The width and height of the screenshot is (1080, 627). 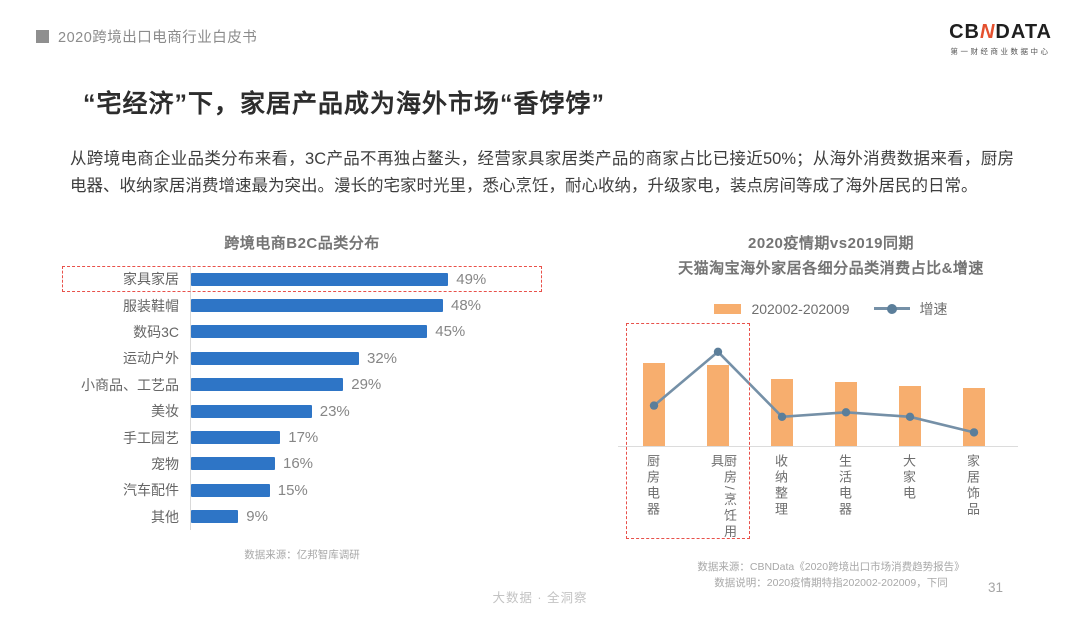 What do you see at coordinates (156, 331) in the screenshot?
I see `category-label: 数码3C` at bounding box center [156, 331].